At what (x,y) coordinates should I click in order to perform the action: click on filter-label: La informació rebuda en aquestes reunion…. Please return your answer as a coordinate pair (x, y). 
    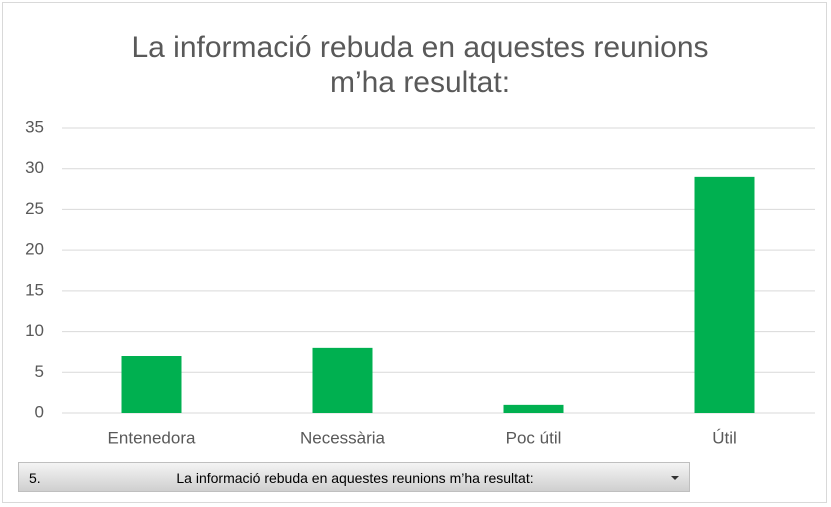
    Looking at the image, I should click on (355, 478).